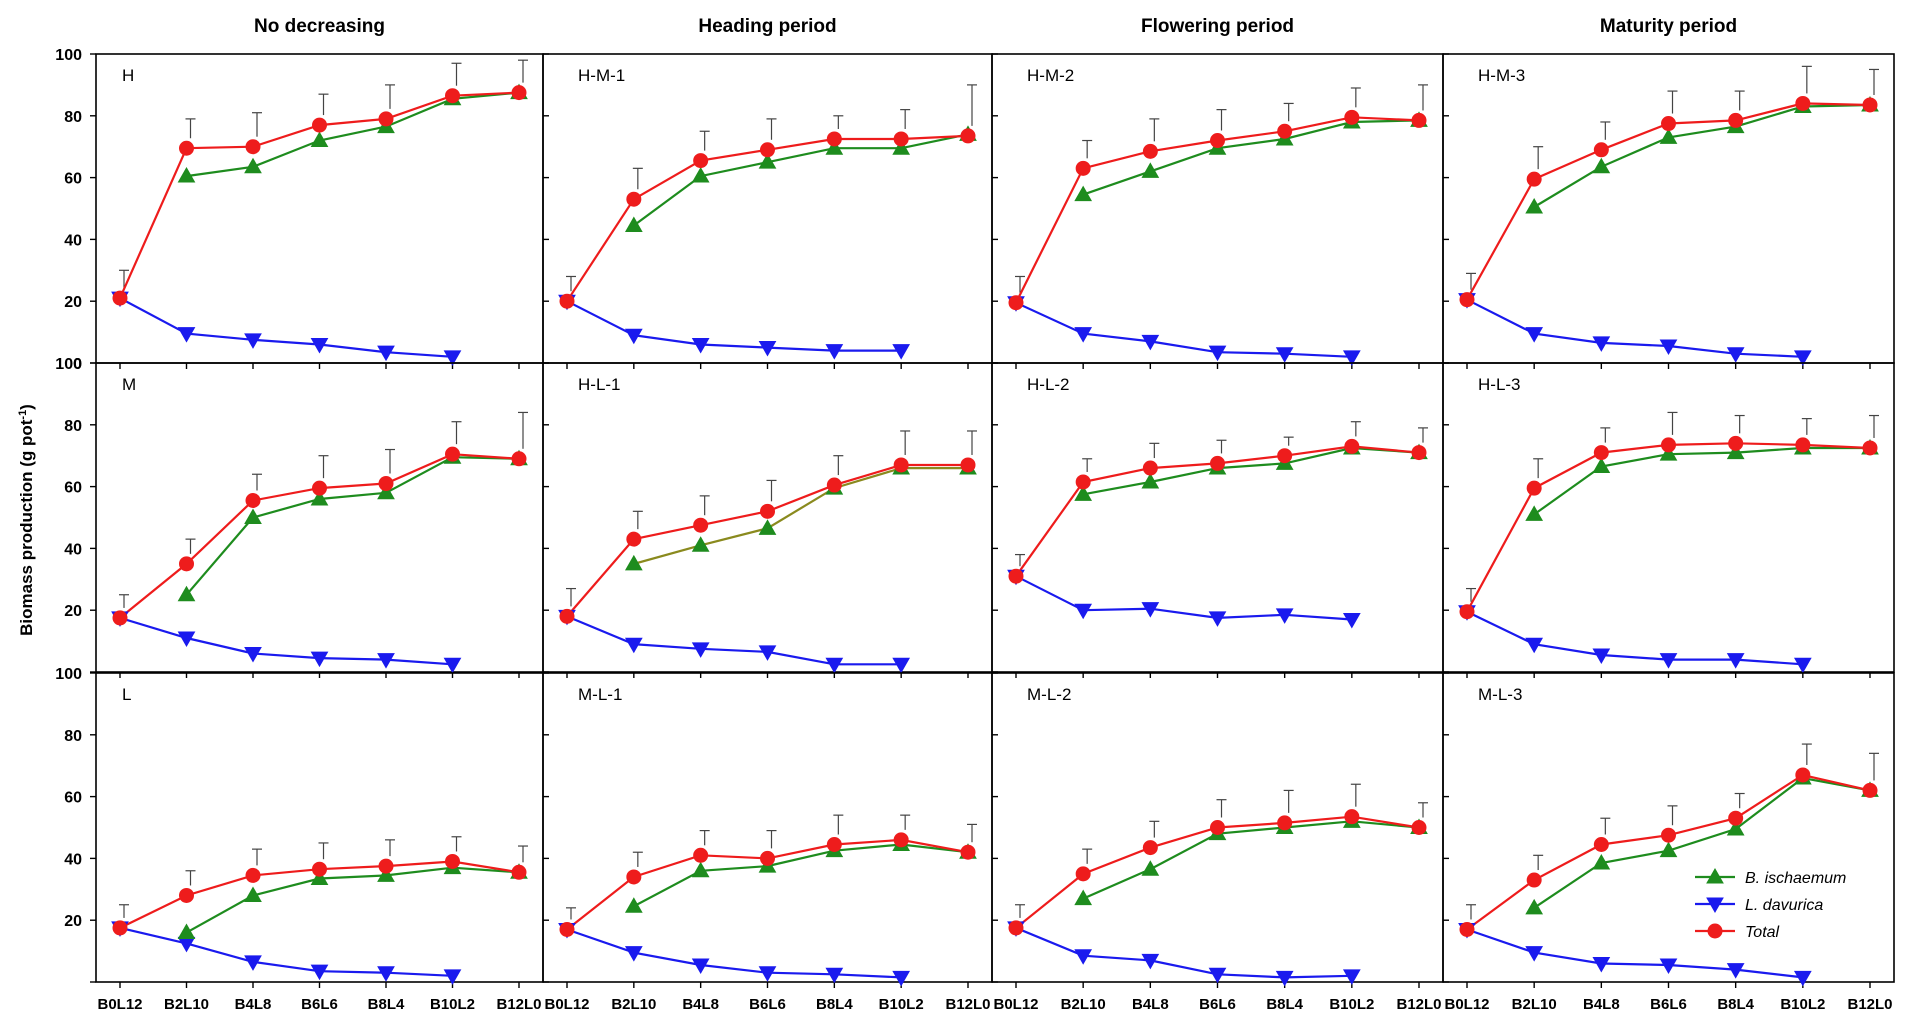 The width and height of the screenshot is (1906, 1033). I want to click on panel-label: M-L-1, so click(600, 694).